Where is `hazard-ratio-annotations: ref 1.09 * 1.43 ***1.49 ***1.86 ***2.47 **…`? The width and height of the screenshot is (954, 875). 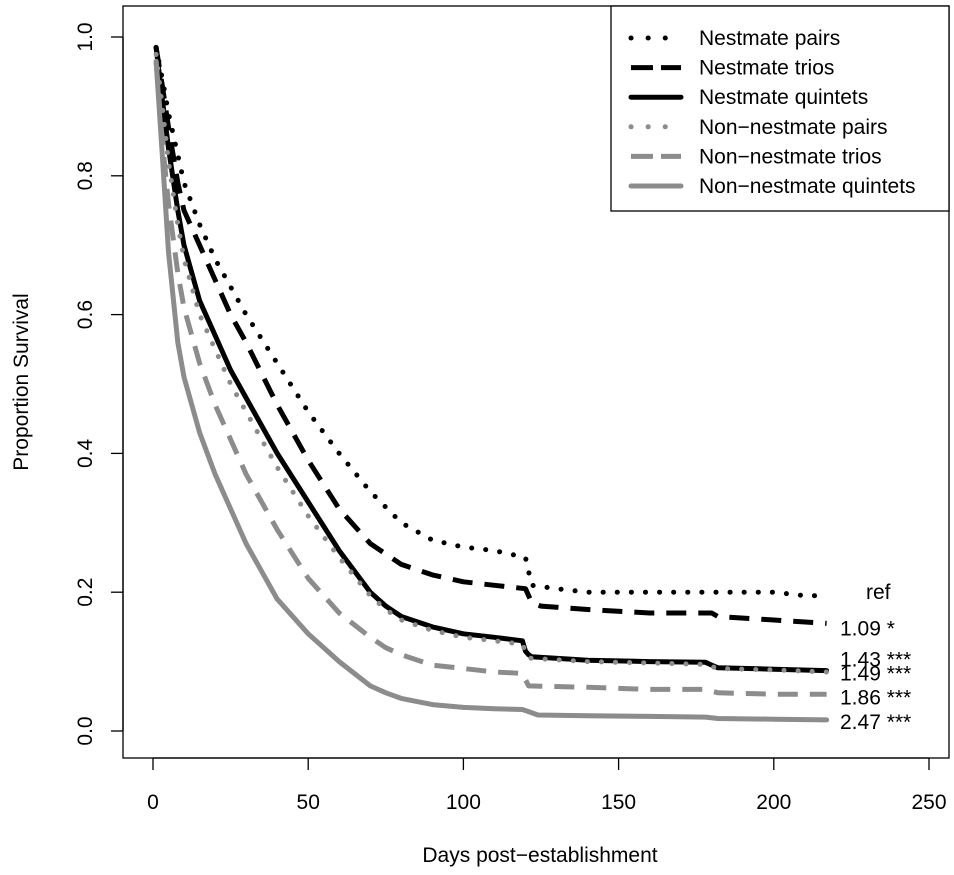 hazard-ratio-annotations: ref 1.09 * 1.43 ***1.49 ***1.86 ***2.47 **… is located at coordinates (875, 657).